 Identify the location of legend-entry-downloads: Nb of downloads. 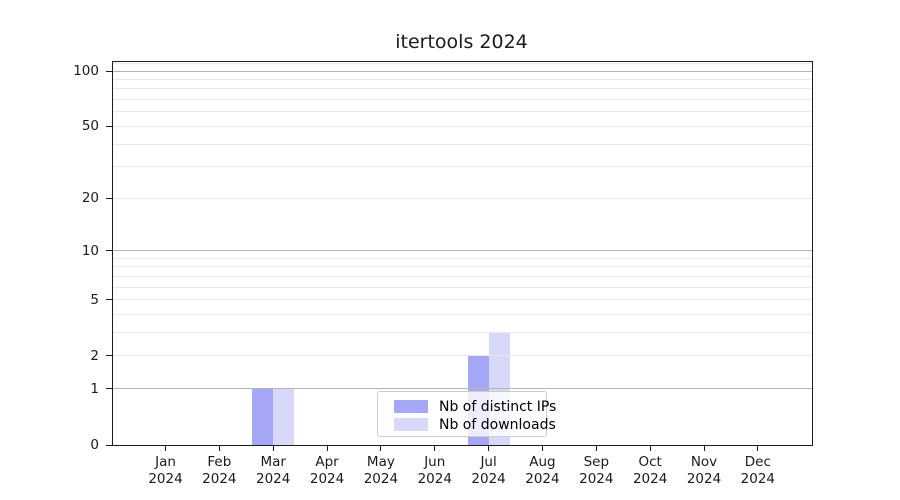
(467, 424).